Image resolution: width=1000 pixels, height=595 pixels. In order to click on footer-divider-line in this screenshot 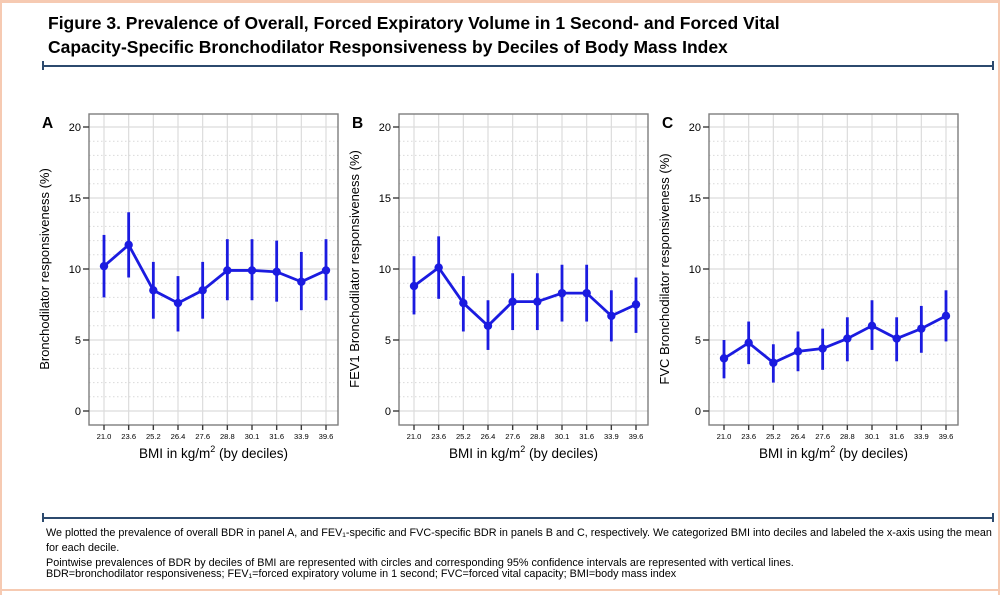, I will do `click(518, 517)`.